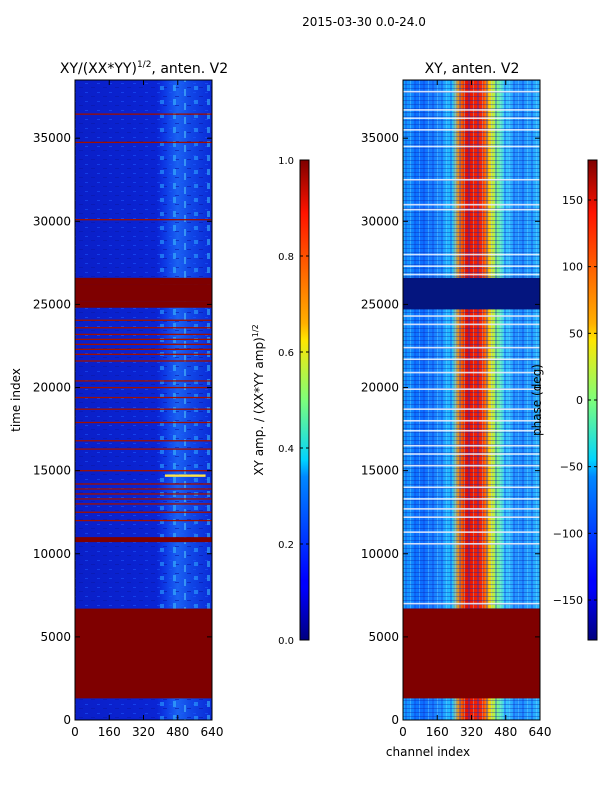 The height and width of the screenshot is (800, 600). Describe the element at coordinates (572, 267) in the screenshot. I see `right-colorbar-tick-label: 100` at that location.